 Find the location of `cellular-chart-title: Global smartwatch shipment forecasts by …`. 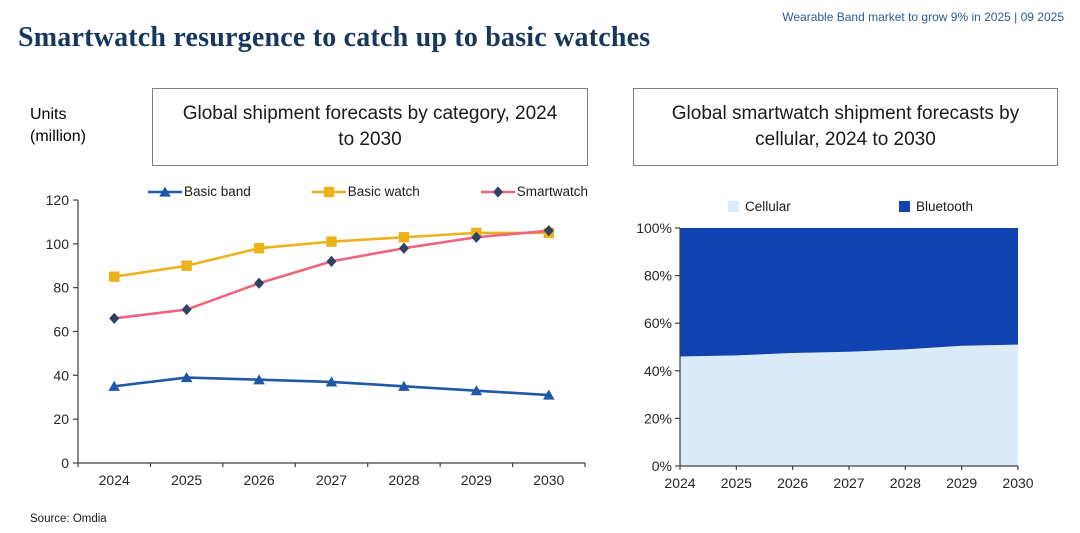

cellular-chart-title: Global smartwatch shipment forecasts by … is located at coordinates (845, 127).